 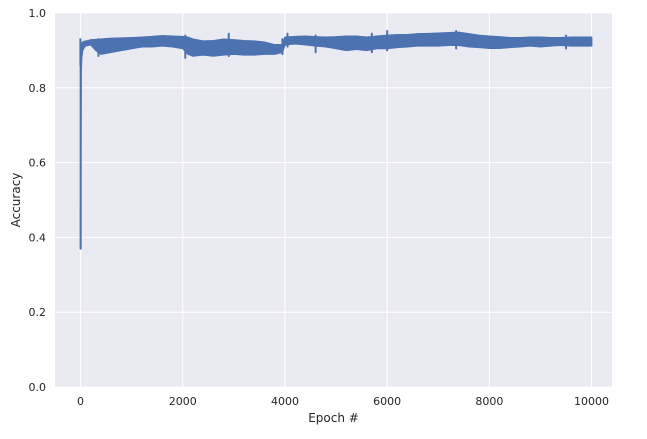 What do you see at coordinates (38, 387) in the screenshot?
I see `y-tick-label: 0.0` at bounding box center [38, 387].